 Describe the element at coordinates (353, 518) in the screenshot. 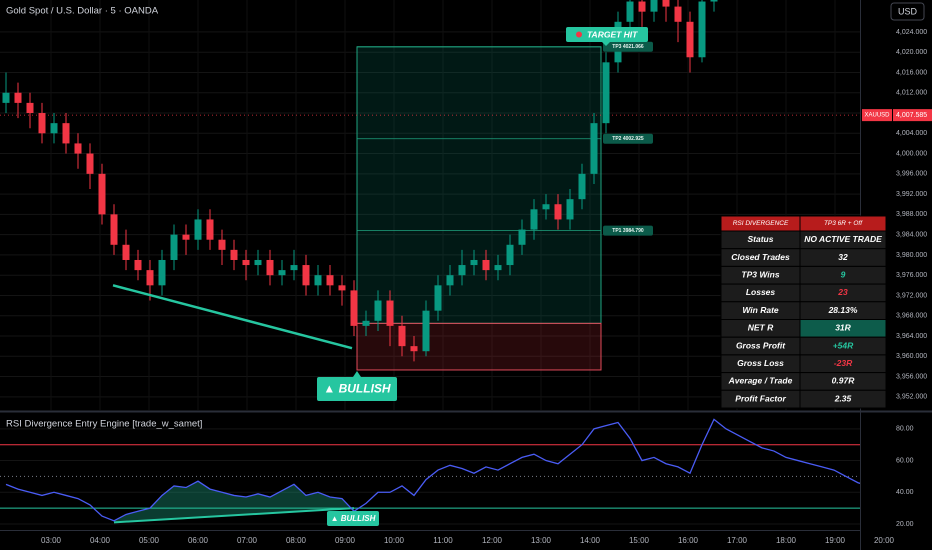

I see `rsi-signal-label: ▲ BULLISH` at that location.